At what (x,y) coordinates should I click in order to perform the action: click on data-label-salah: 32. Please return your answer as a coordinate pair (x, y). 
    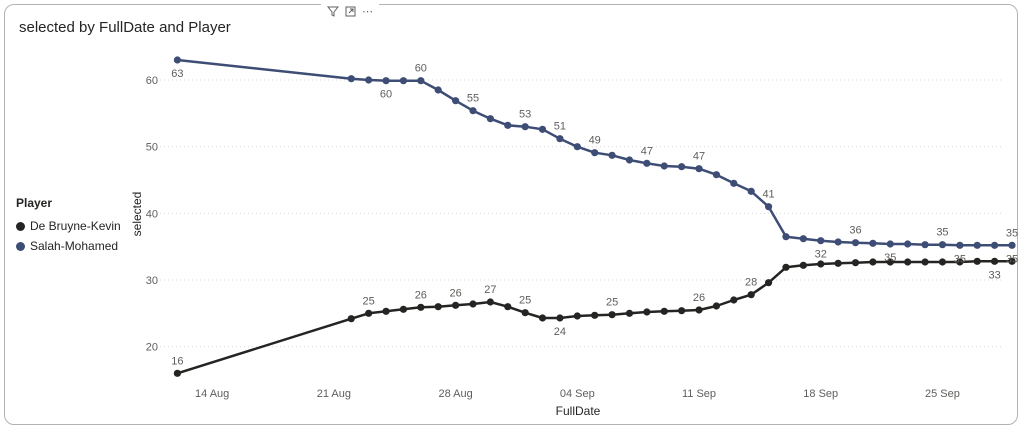
    Looking at the image, I should click on (821, 255).